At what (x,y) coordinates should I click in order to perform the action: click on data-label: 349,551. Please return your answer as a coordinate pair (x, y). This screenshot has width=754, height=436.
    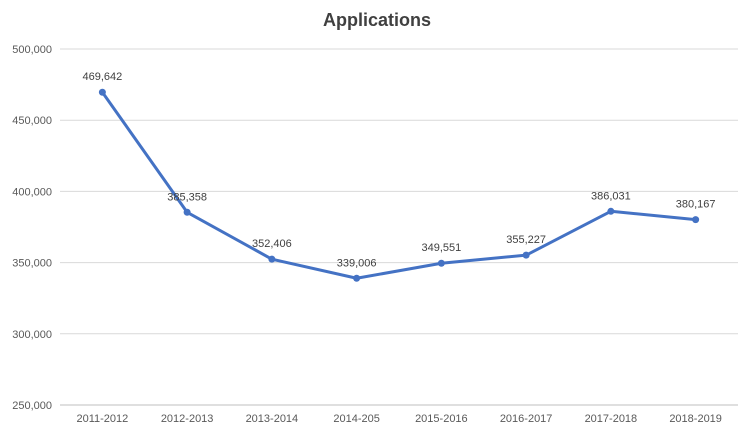
    Looking at the image, I should click on (441, 248).